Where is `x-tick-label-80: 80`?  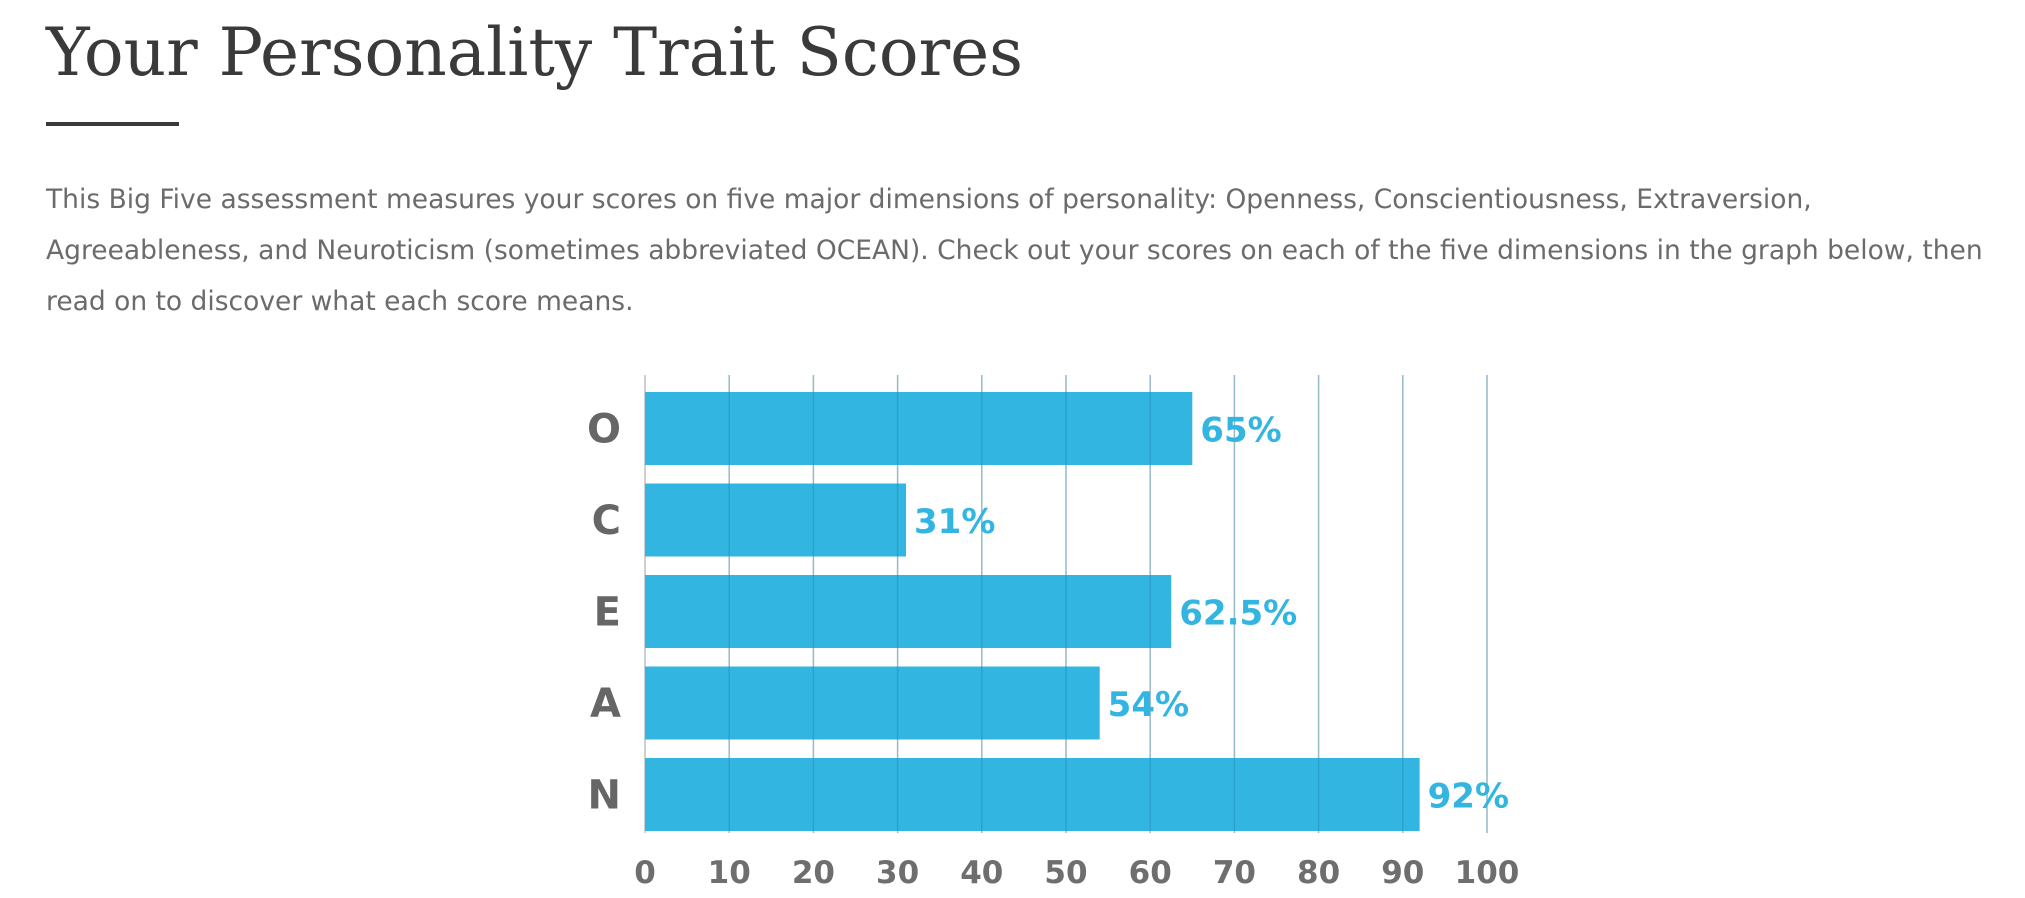 x-tick-label-80: 80 is located at coordinates (1318, 873).